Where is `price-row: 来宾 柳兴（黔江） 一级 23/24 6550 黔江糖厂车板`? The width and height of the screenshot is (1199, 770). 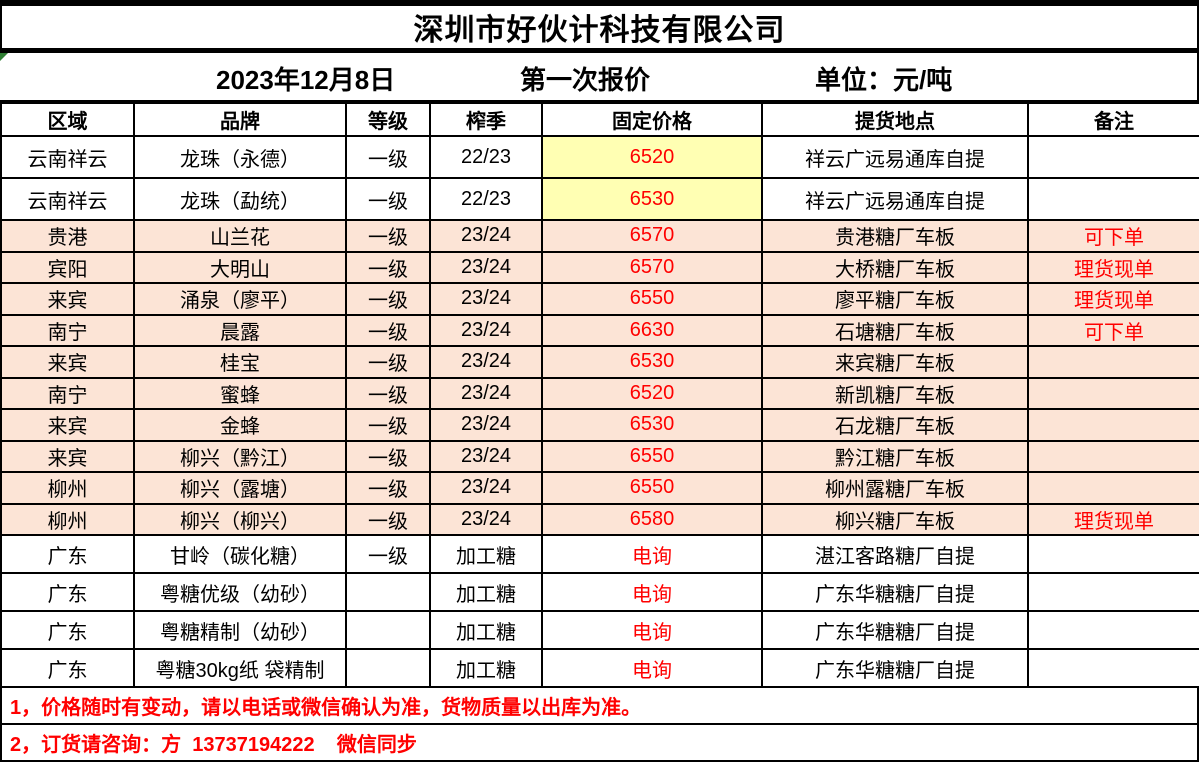
price-row: 来宾 柳兴（黔江） 一级 23/24 6550 黔江糖厂车板 is located at coordinates (599, 456).